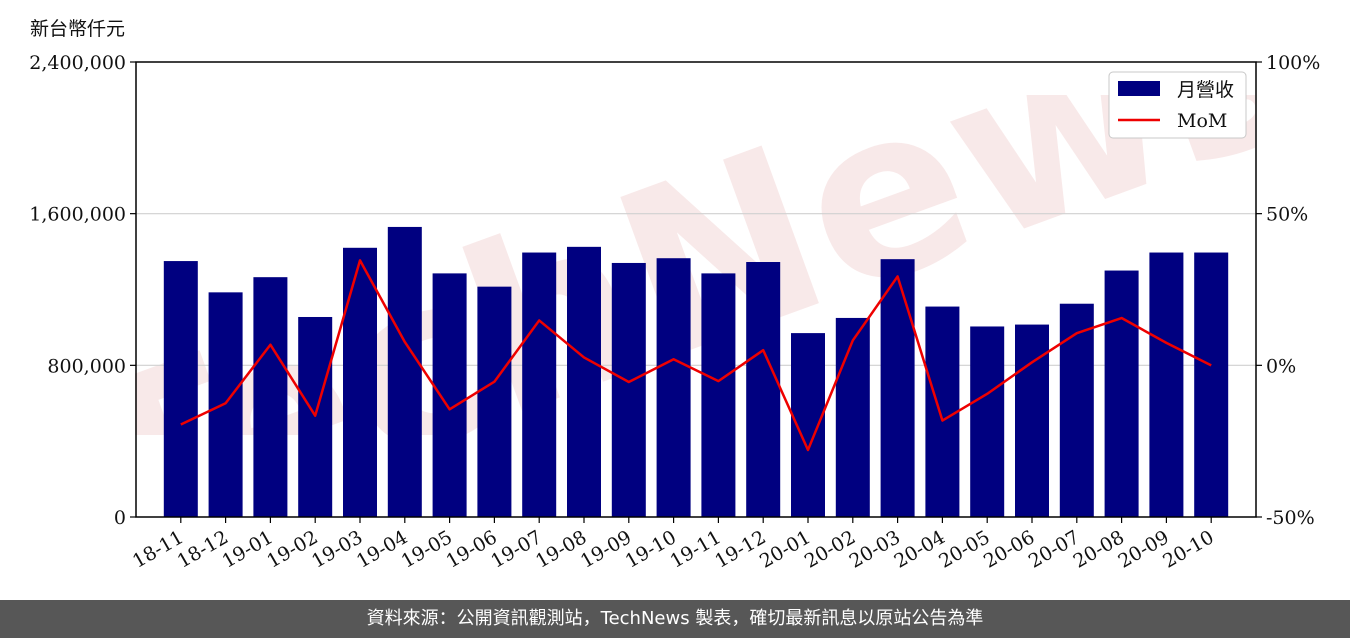  I want to click on x-tick-label: 20-02, so click(830, 549).